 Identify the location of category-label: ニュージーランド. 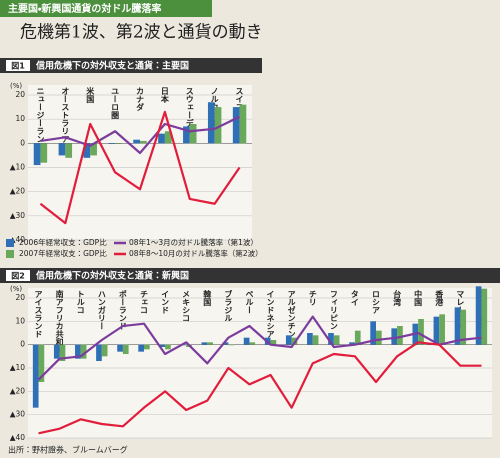
(40, 119).